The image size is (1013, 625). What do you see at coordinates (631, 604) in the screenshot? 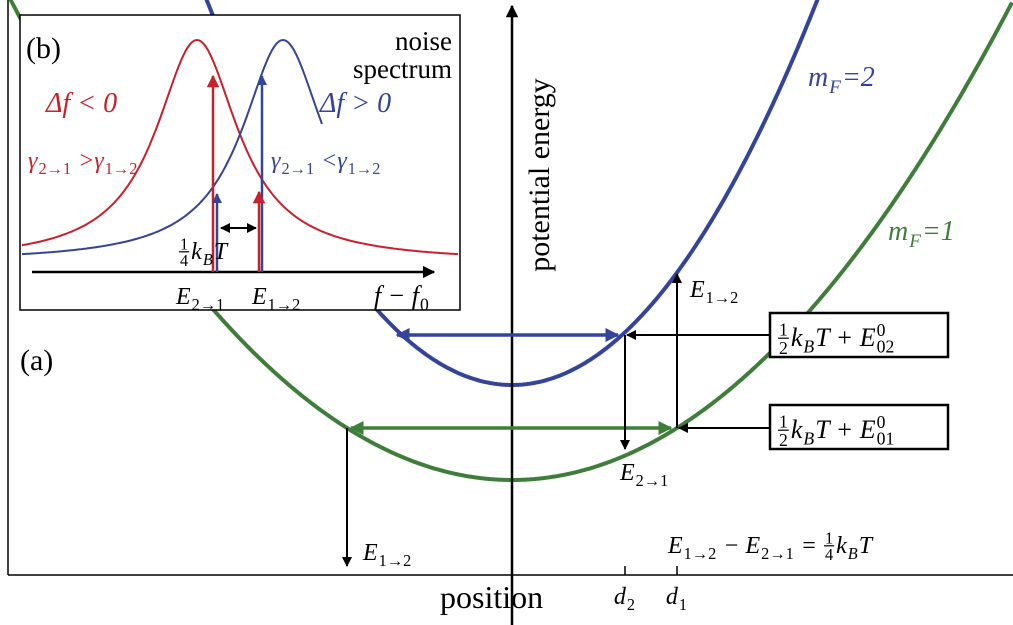
I see `subscript: 2` at bounding box center [631, 604].